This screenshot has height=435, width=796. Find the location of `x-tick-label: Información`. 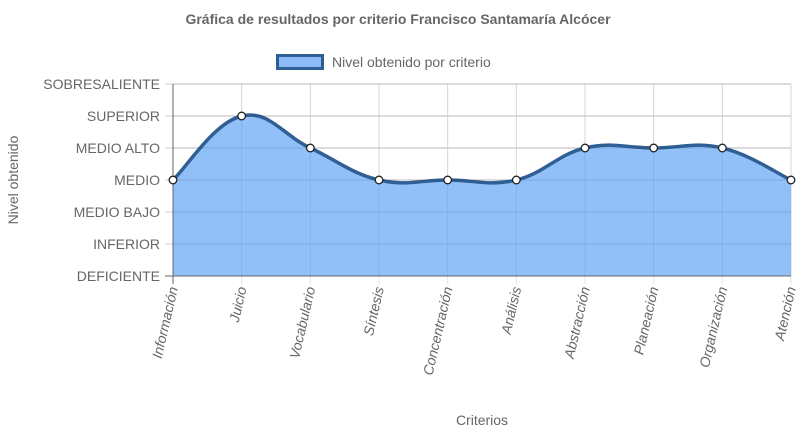

x-tick-label: Información is located at coordinates (165, 322).